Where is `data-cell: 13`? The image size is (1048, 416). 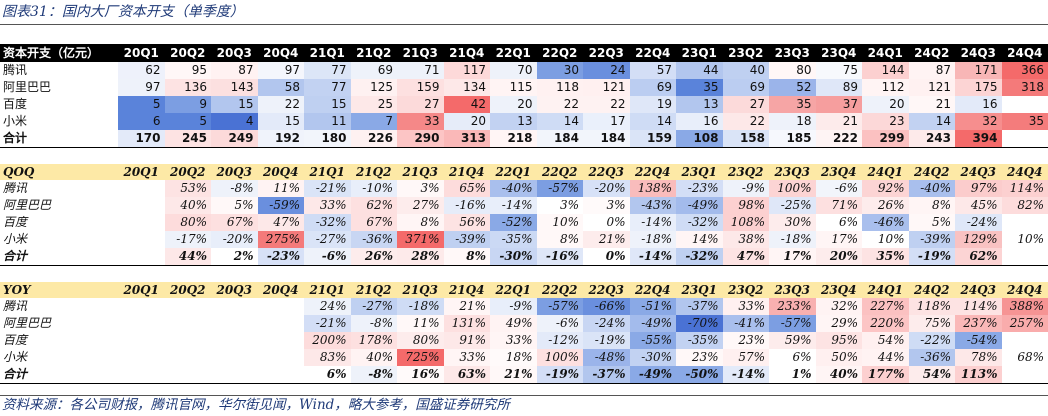 data-cell: 13 is located at coordinates (699, 104).